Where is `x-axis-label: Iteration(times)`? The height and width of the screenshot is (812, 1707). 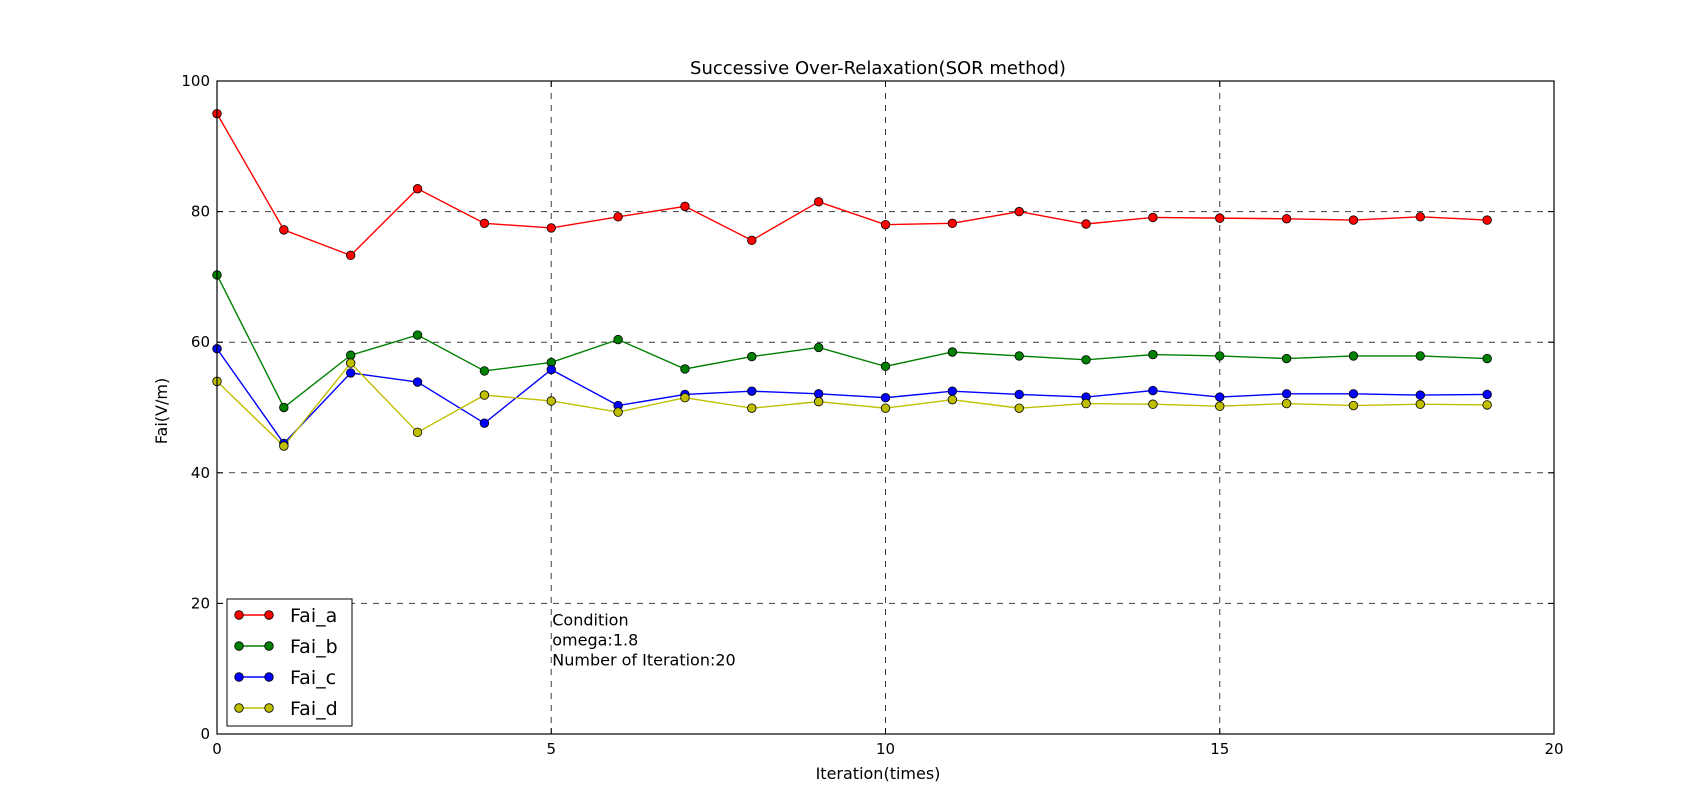
x-axis-label: Iteration(times) is located at coordinates (878, 773).